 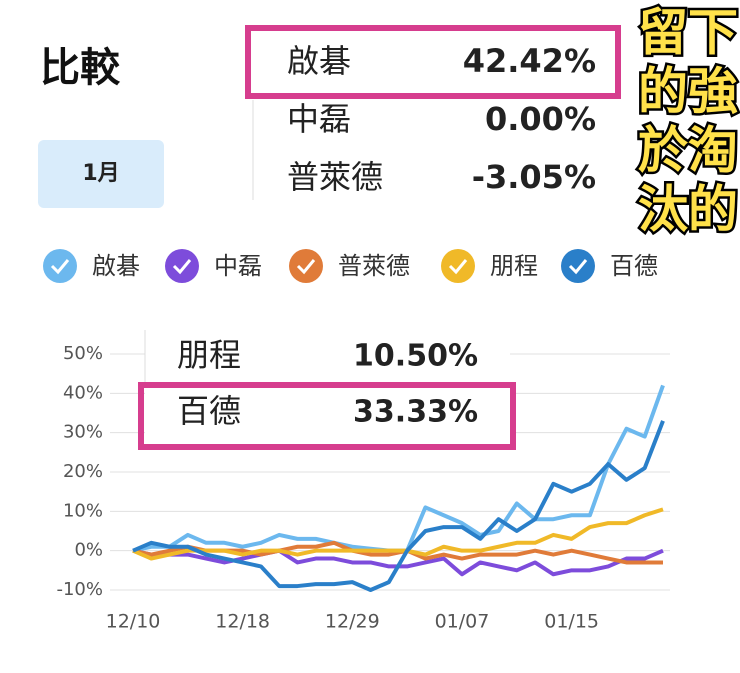 What do you see at coordinates (688, 92) in the screenshot?
I see `overlay-text: 的強` at bounding box center [688, 92].